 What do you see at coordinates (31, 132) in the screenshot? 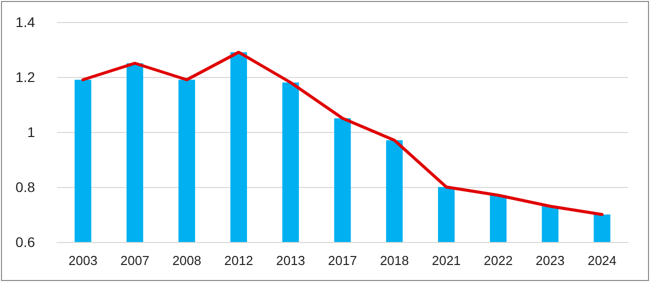
I see `y-tick-label: 1` at bounding box center [31, 132].